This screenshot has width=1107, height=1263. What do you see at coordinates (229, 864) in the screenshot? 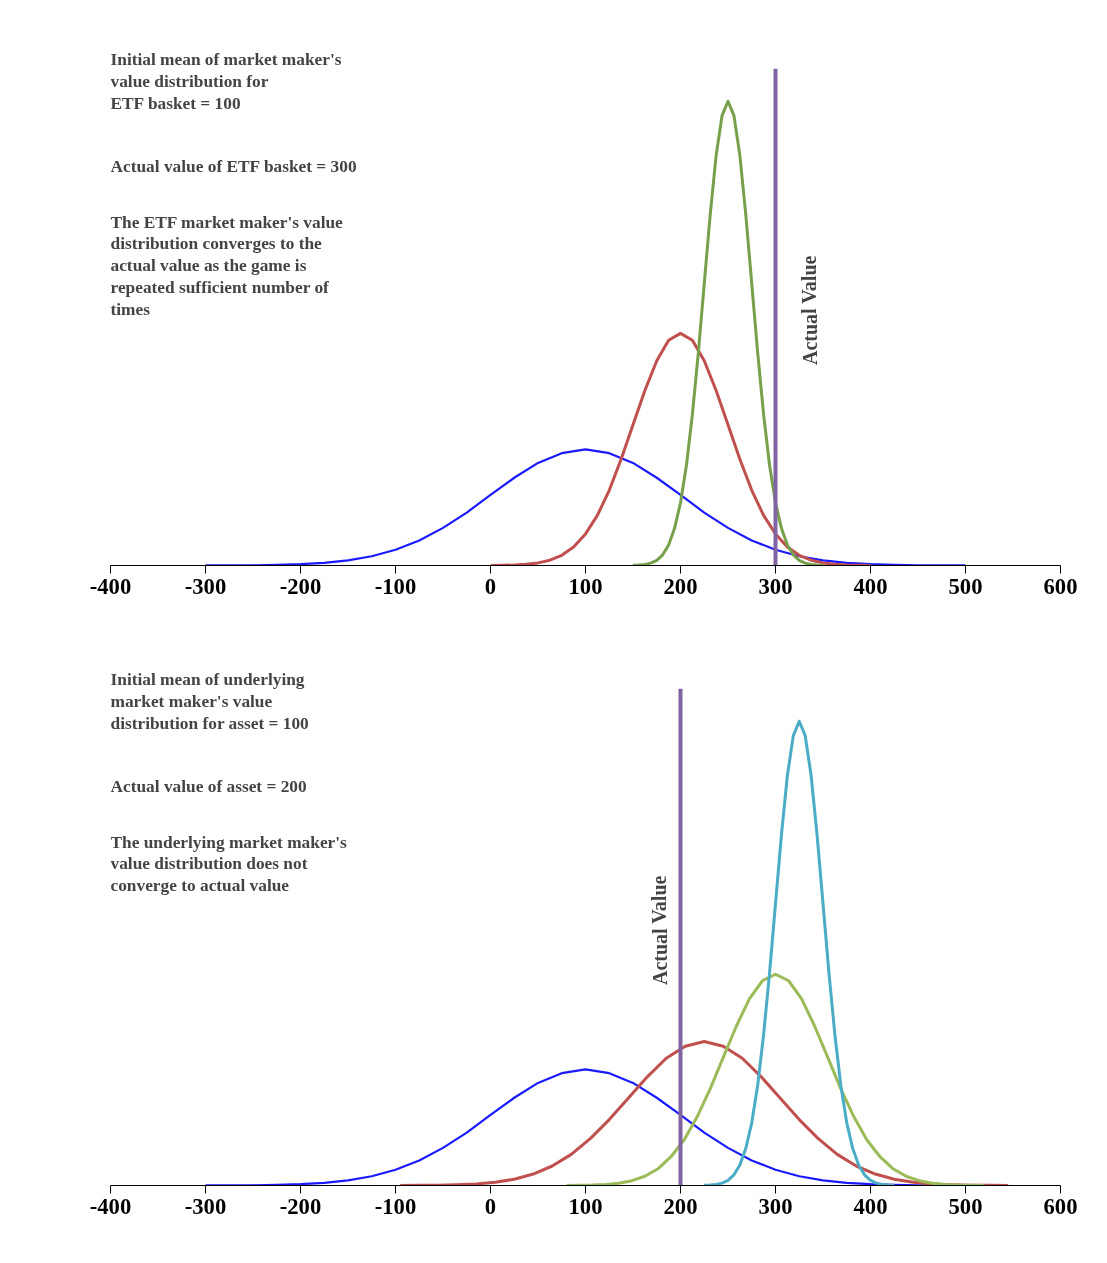
I see `annotation: The underlying market maker's value distribution does not converge to actual value` at bounding box center [229, 864].